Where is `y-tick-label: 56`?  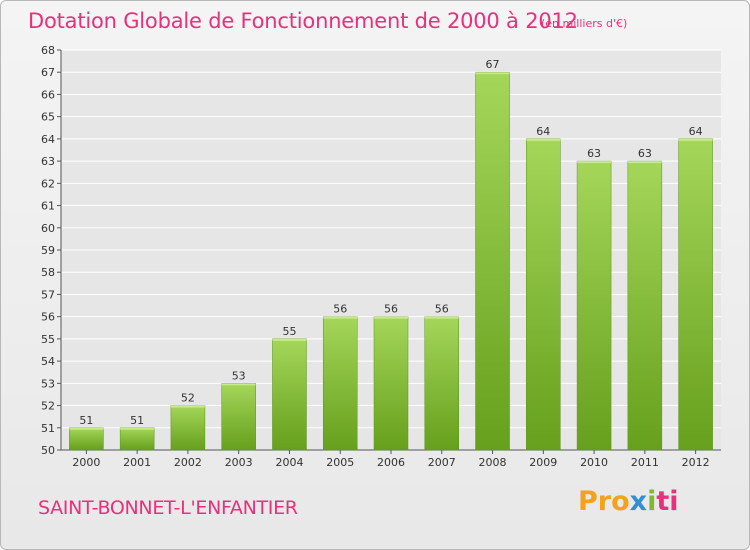 y-tick-label: 56 is located at coordinates (48, 317).